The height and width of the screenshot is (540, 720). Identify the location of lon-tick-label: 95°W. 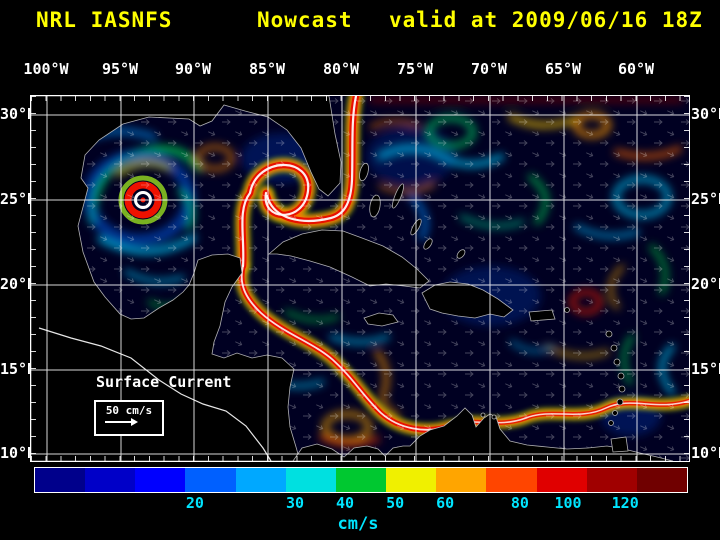
(120, 69).